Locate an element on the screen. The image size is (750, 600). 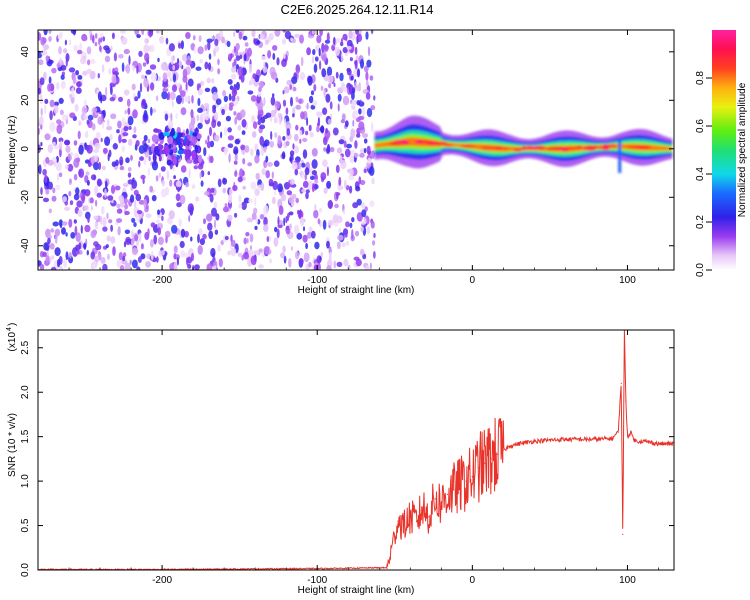
colorbar-tick-label: 0.2 is located at coordinates (700, 222).